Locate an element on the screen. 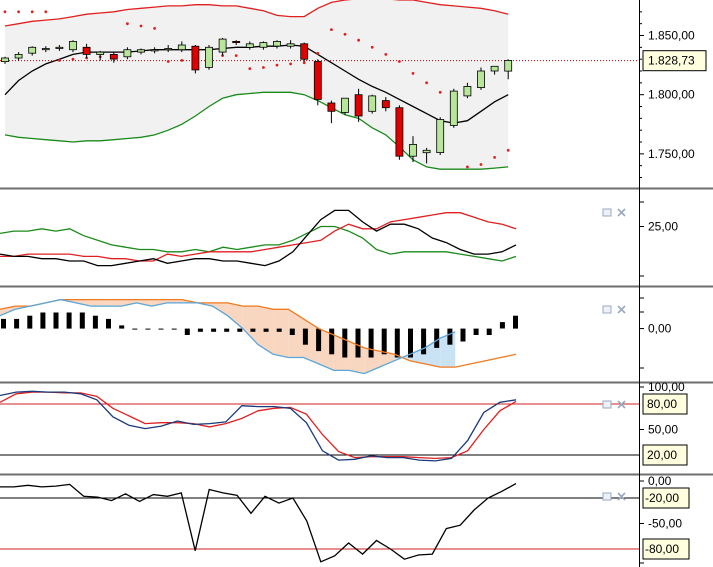  adx-lines is located at coordinates (258, 238).